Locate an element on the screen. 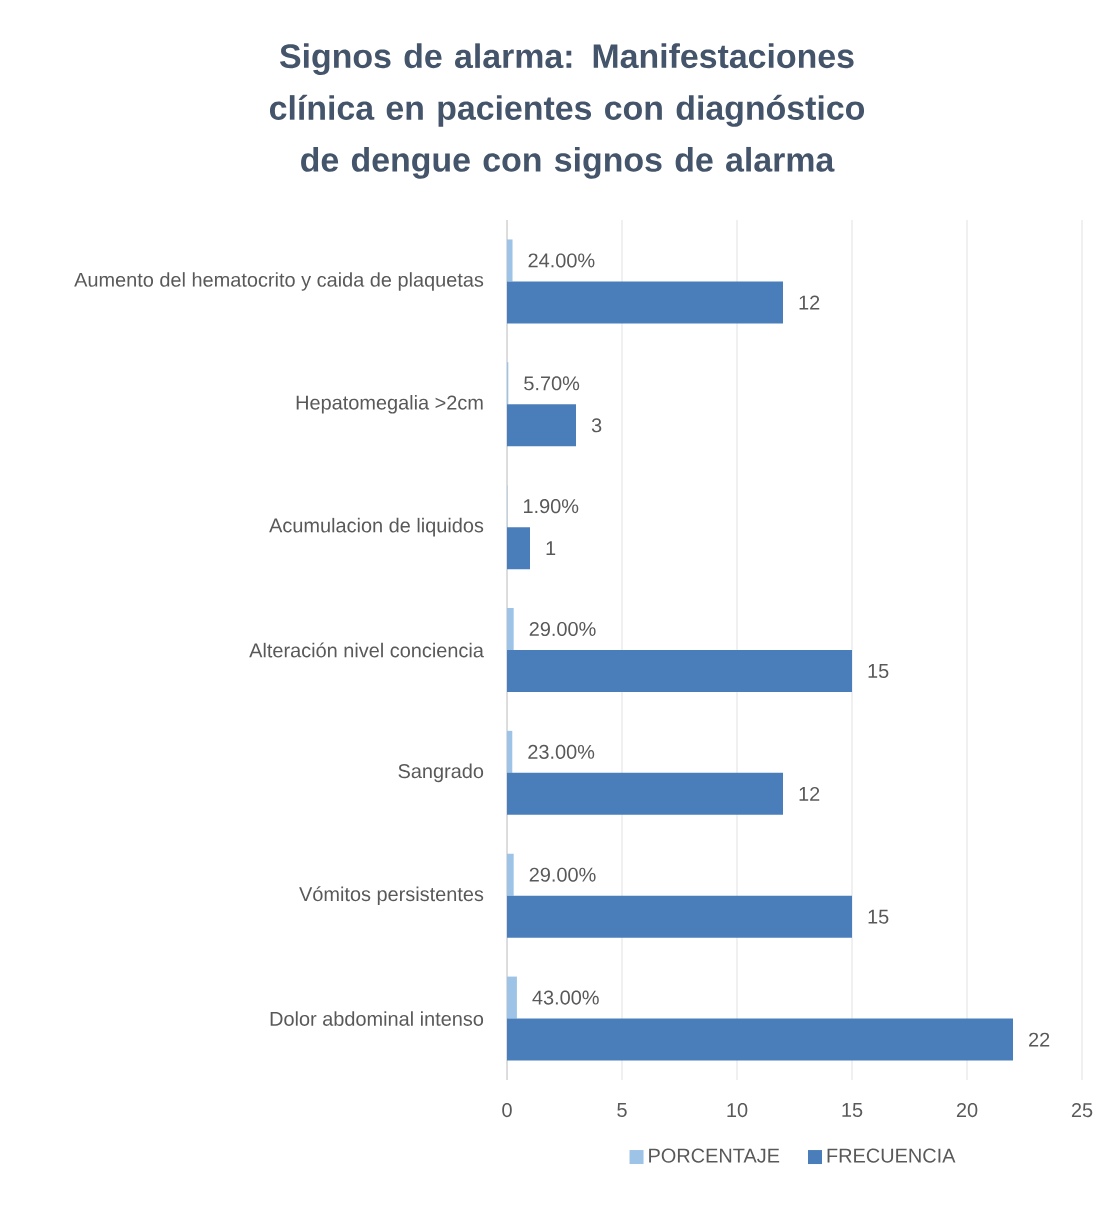  x-tick-label: 5 is located at coordinates (622, 1110).